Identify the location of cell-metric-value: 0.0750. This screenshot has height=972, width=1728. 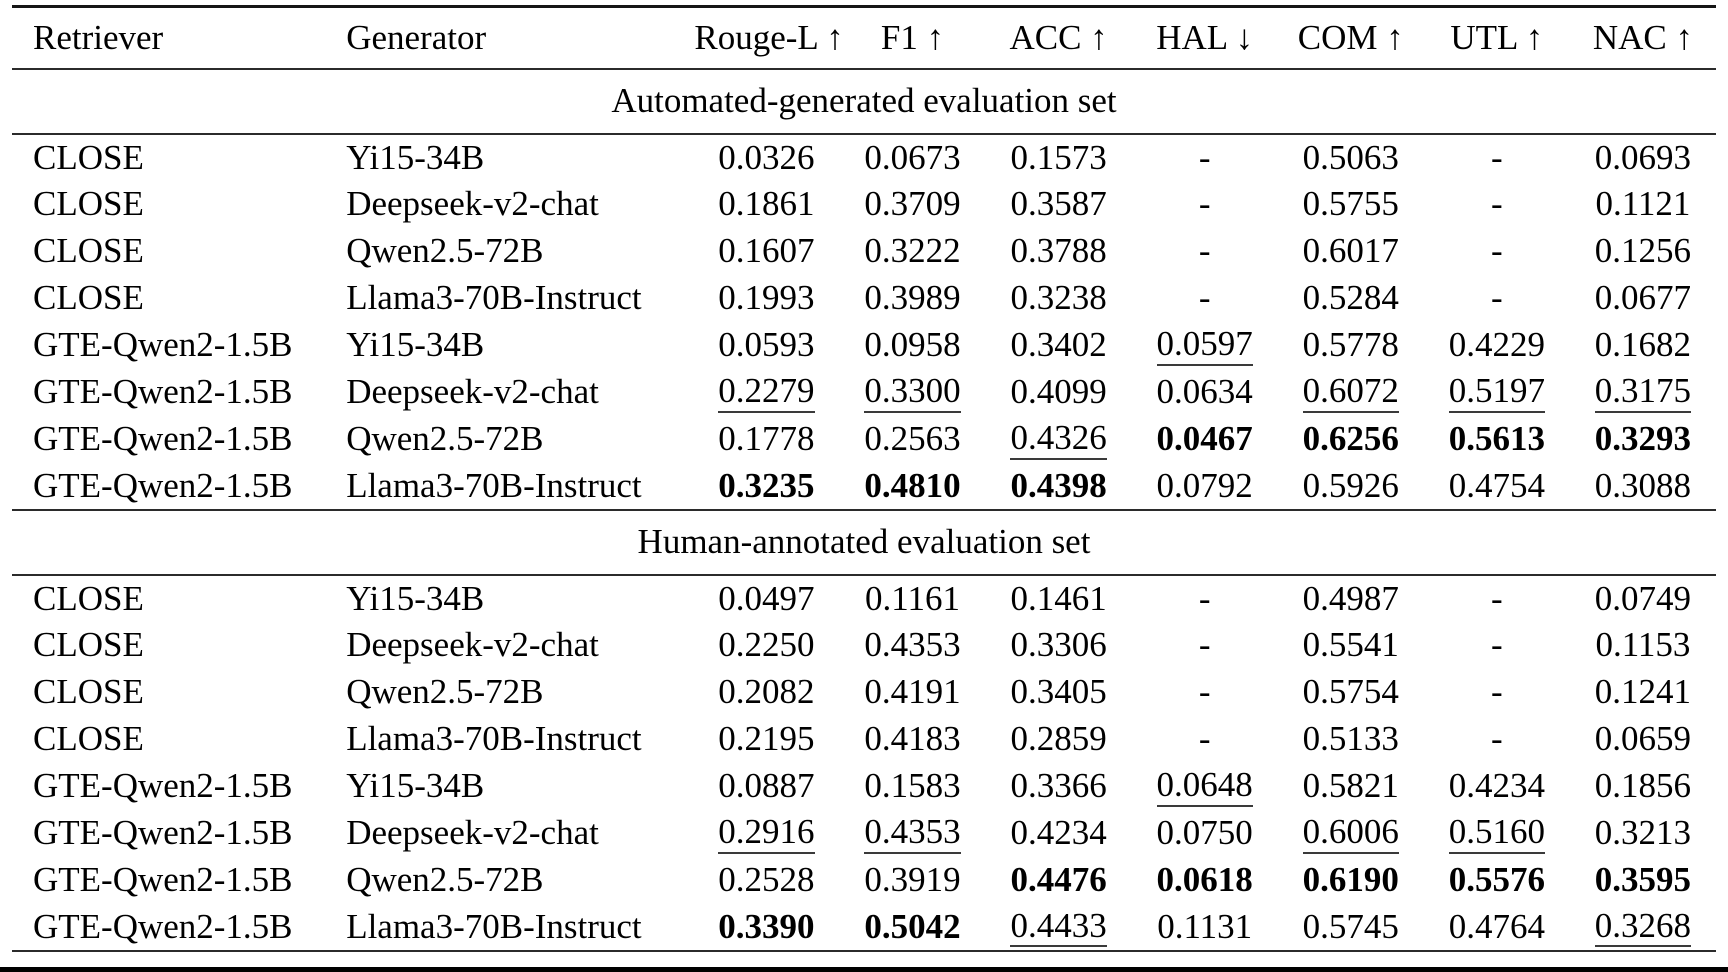
(1205, 833).